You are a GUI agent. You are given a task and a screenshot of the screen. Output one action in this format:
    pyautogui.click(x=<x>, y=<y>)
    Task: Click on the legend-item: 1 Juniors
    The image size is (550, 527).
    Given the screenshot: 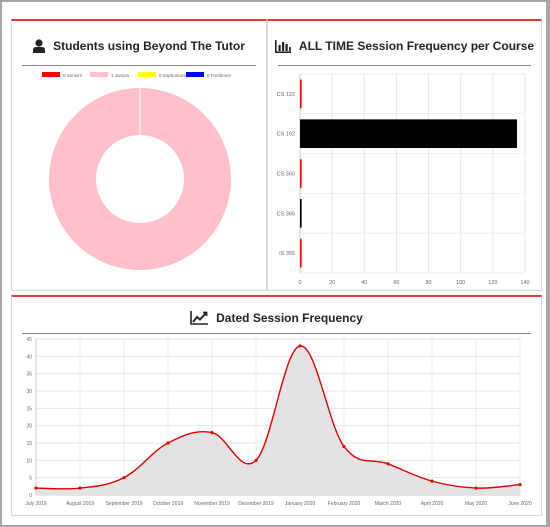 What is the action you would take?
    pyautogui.click(x=110, y=75)
    